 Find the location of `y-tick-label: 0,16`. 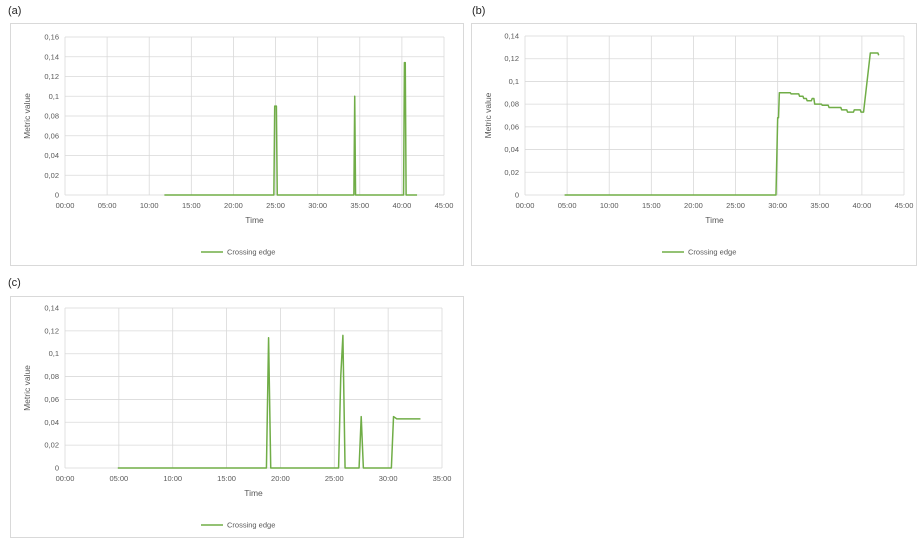

y-tick-label: 0,16 is located at coordinates (51, 37).